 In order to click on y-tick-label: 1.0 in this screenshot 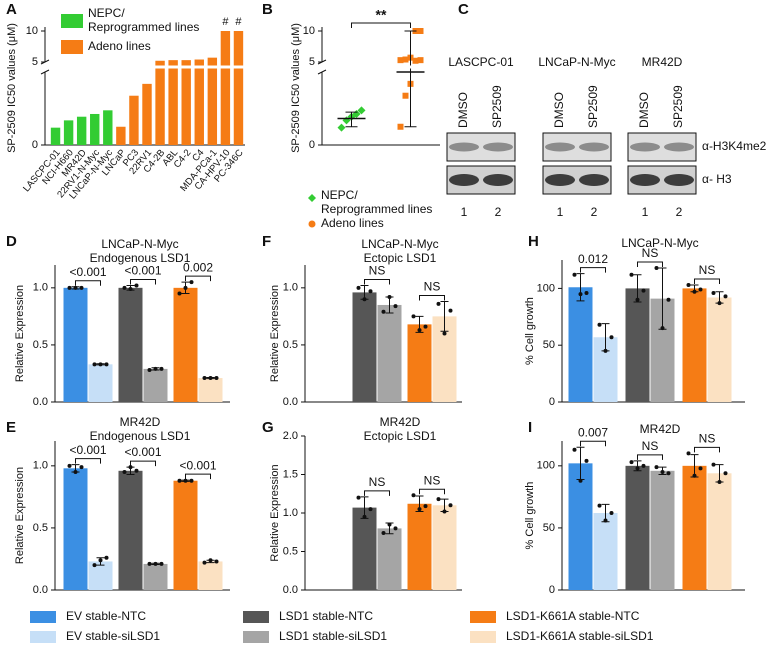, I will do `click(40, 288)`.